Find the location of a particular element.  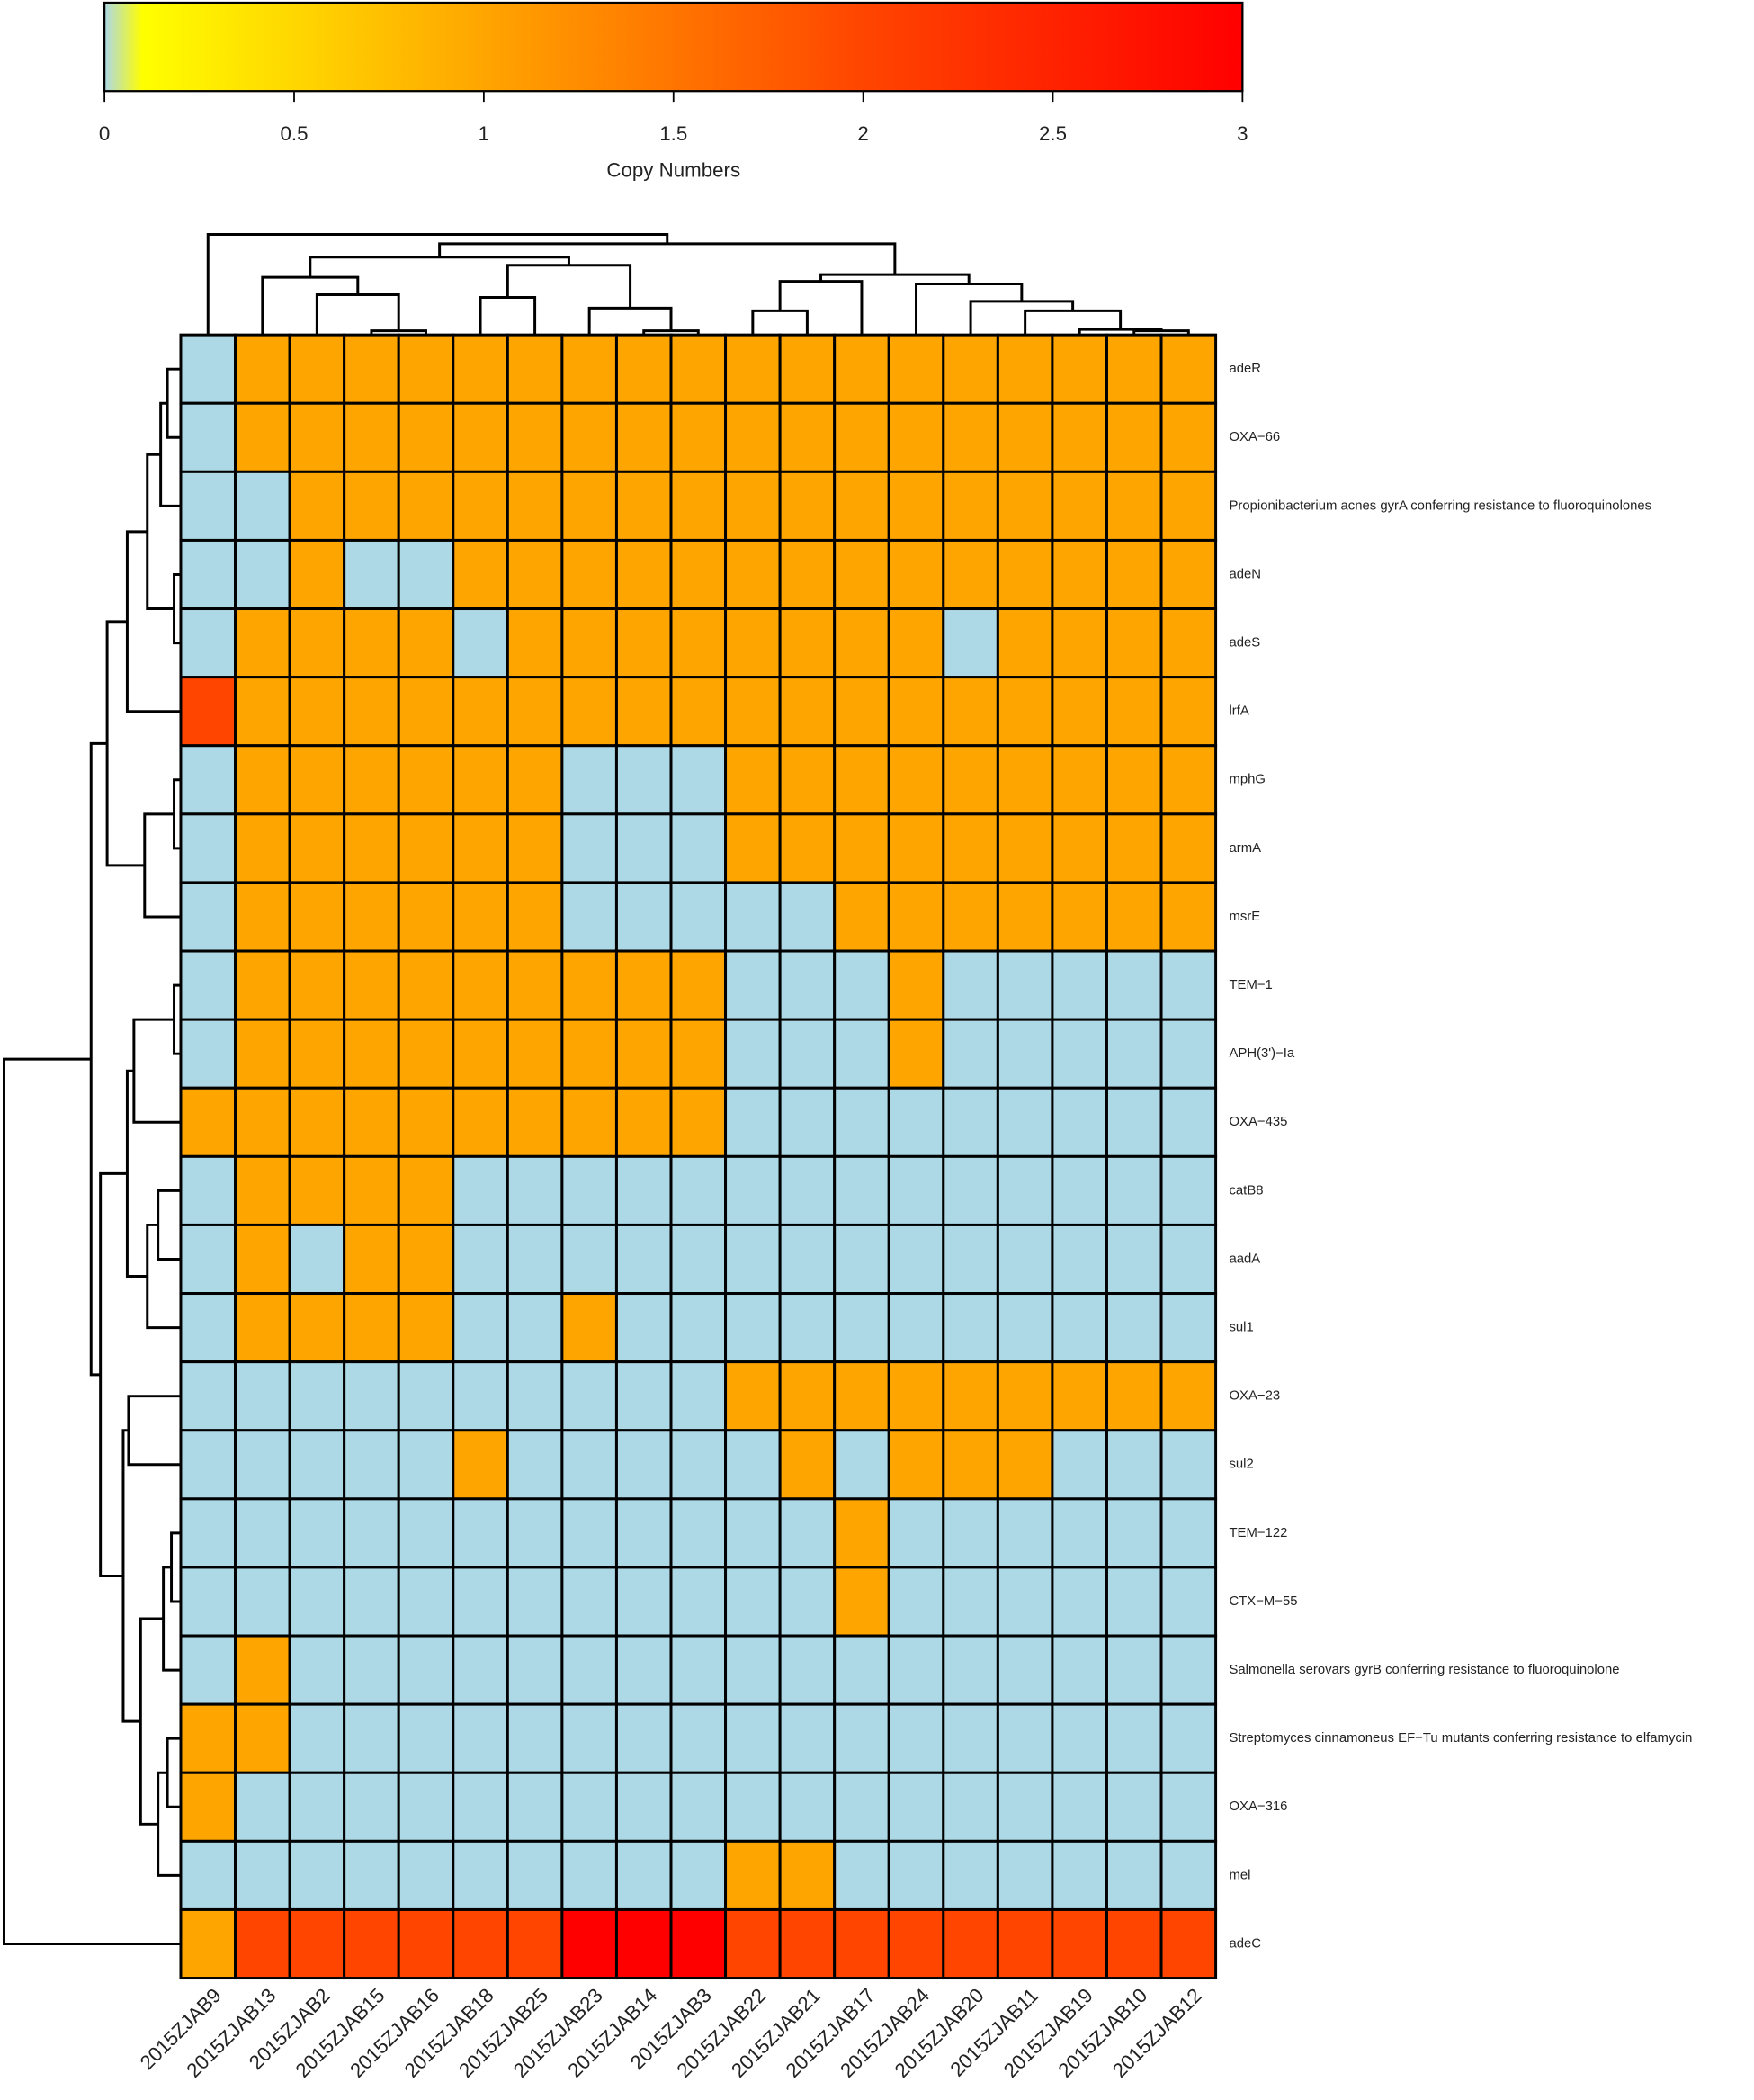

row-label: adeS is located at coordinates (1244, 643).